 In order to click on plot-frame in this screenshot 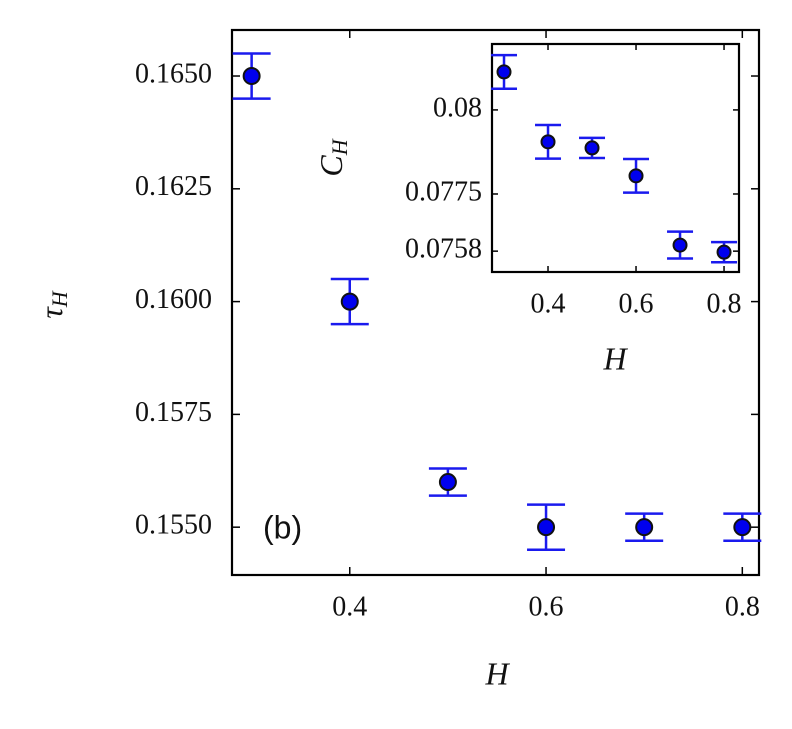, I will do `click(615, 158)`.